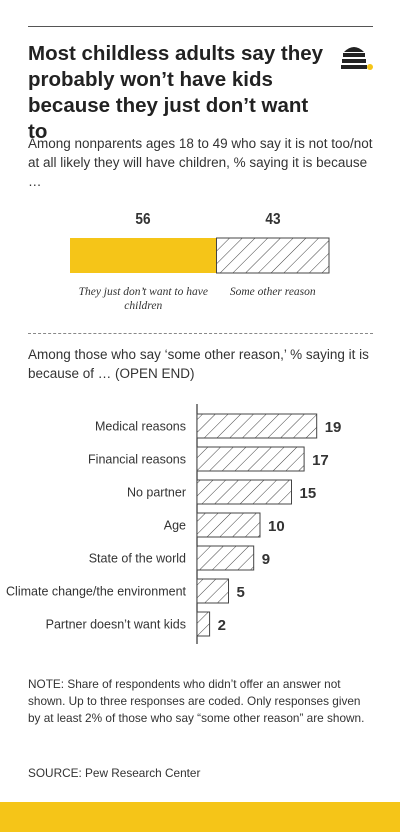 The image size is (400, 832). I want to click on stack-value-label-1: 43, so click(273, 219).